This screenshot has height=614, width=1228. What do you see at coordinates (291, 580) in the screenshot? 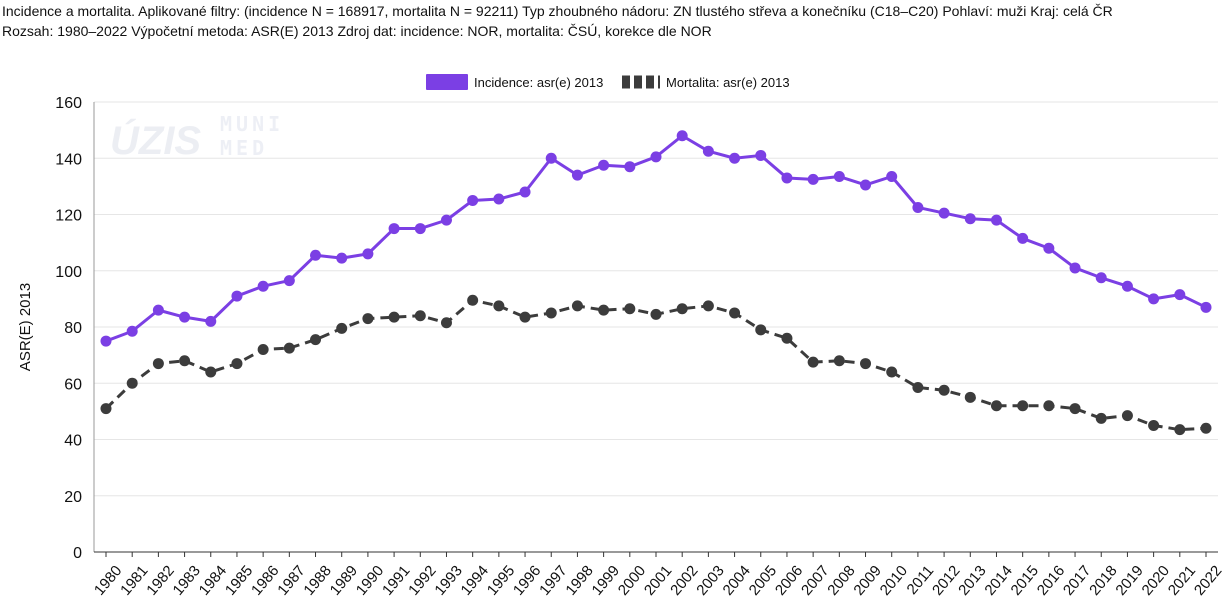
I see `x-tick-label: 1987` at bounding box center [291, 580].